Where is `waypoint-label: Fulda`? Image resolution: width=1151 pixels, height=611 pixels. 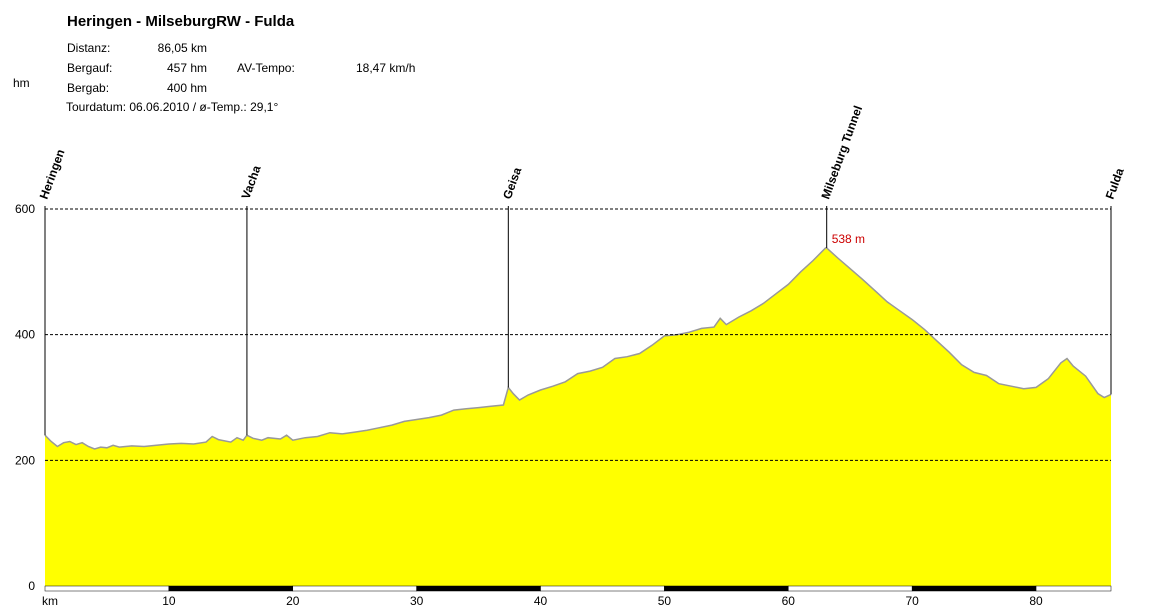
waypoint-label: Fulda is located at coordinates (1115, 183).